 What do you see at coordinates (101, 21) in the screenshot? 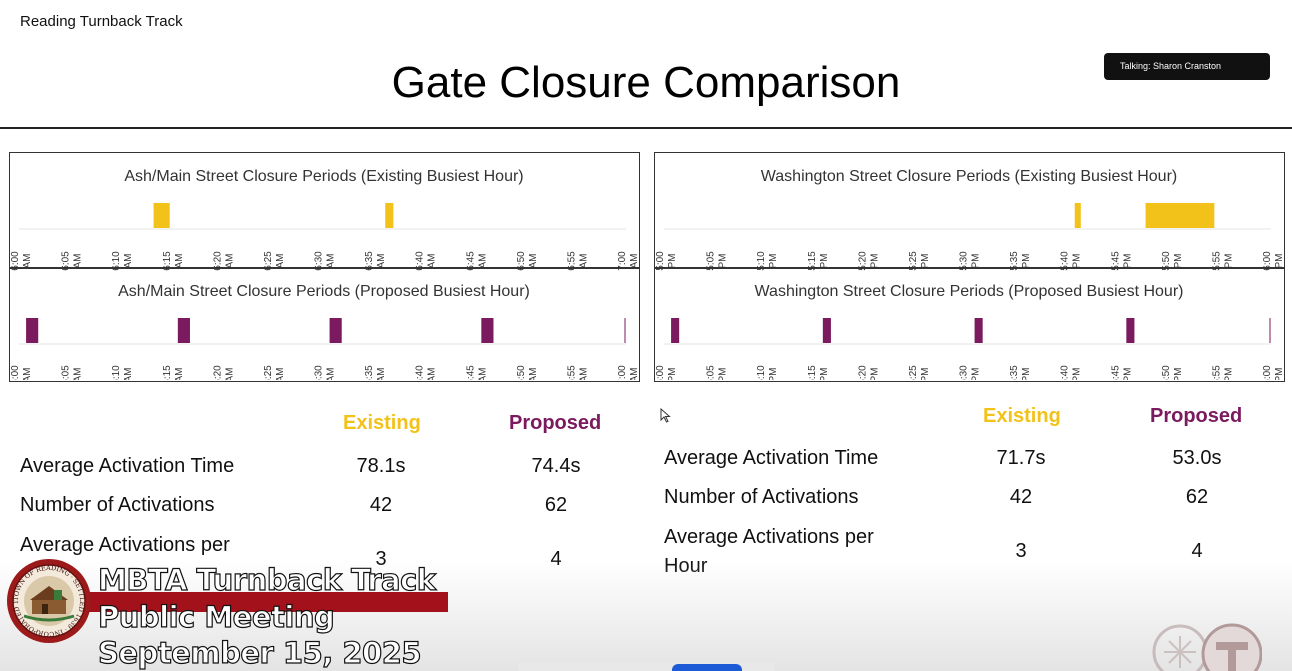
I see `window-title: Reading Turnback Track` at bounding box center [101, 21].